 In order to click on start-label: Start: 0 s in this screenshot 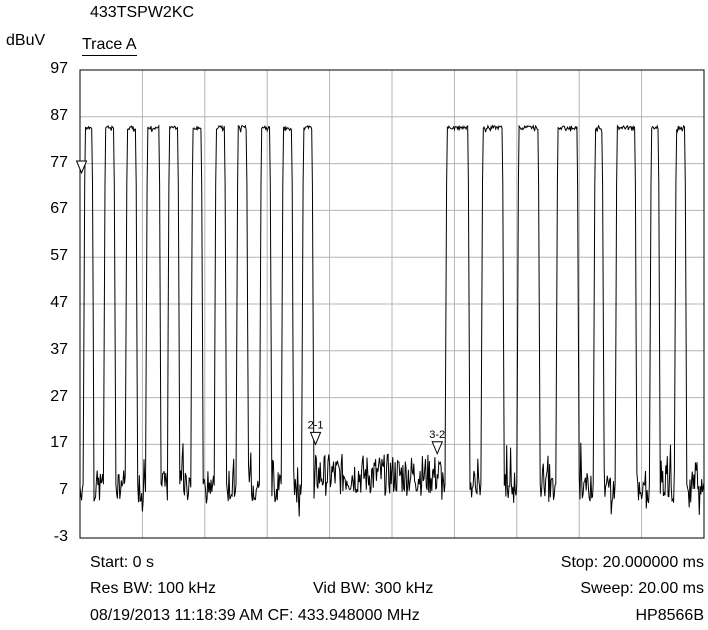, I will do `click(122, 562)`.